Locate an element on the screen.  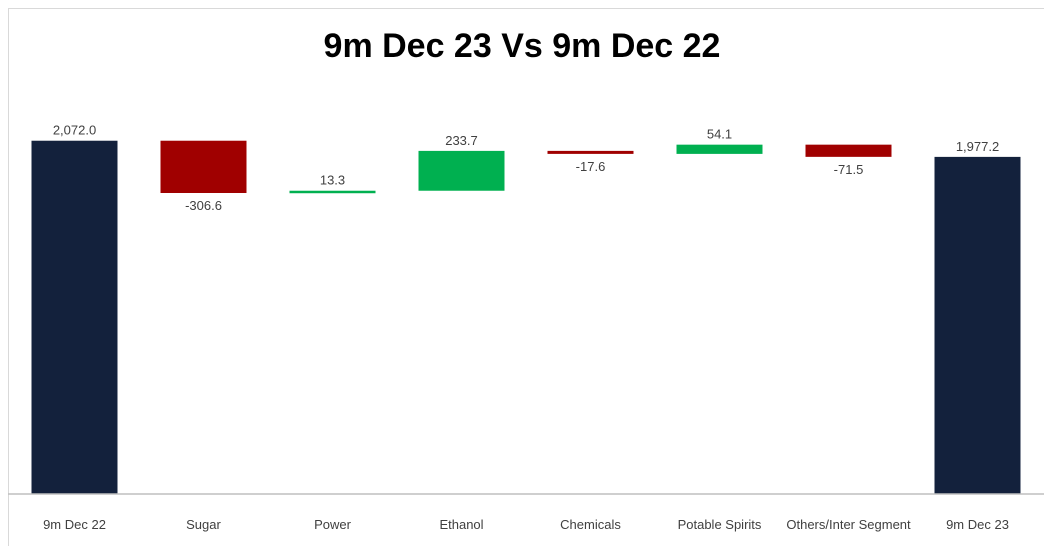
value-label: -306.6 is located at coordinates (203, 205).